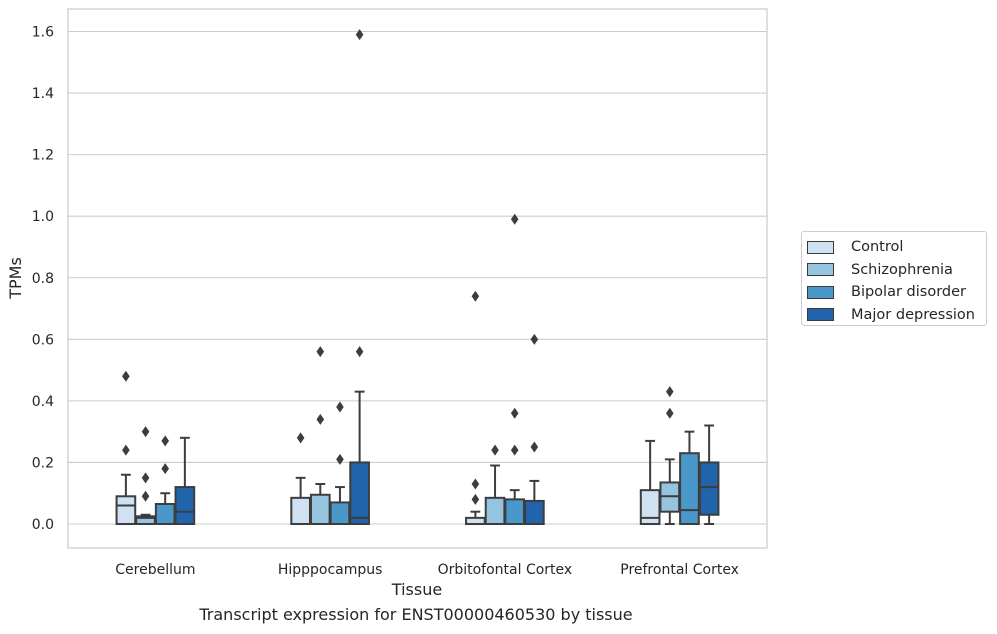  What do you see at coordinates (913, 314) in the screenshot?
I see `legend-label: Major depression` at bounding box center [913, 314].